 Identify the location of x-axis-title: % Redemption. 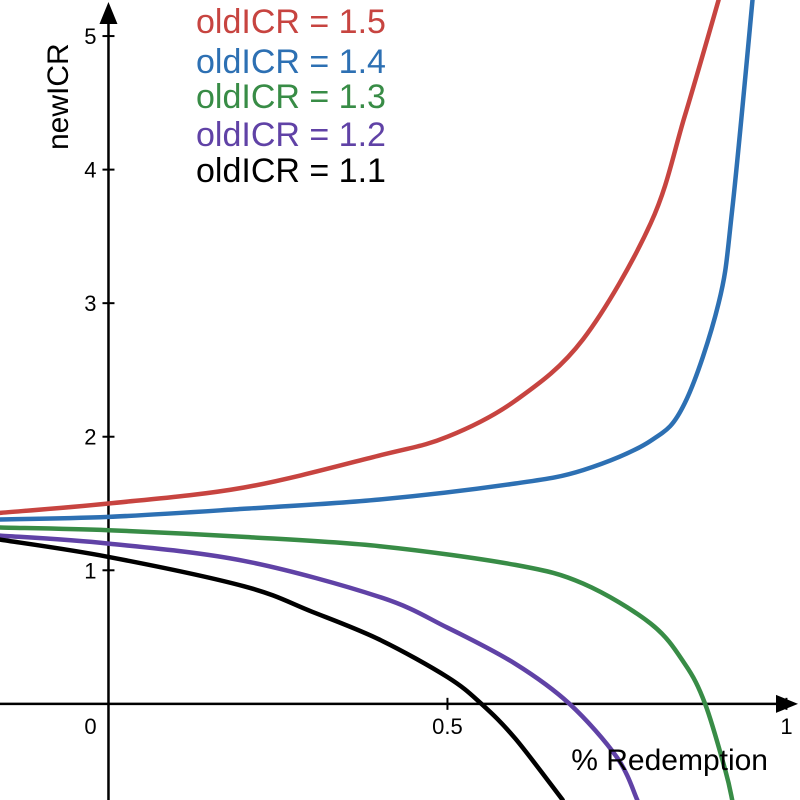
(669, 760).